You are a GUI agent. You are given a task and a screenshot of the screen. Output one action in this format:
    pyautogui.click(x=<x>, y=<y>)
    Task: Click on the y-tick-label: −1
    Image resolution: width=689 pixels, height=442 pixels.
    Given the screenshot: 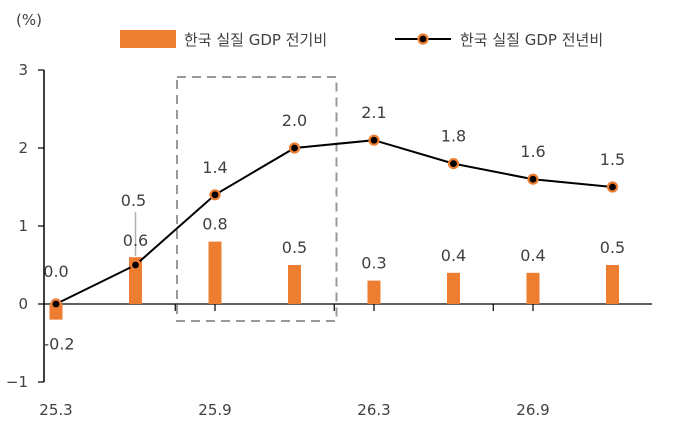 What is the action you would take?
    pyautogui.click(x=17, y=382)
    